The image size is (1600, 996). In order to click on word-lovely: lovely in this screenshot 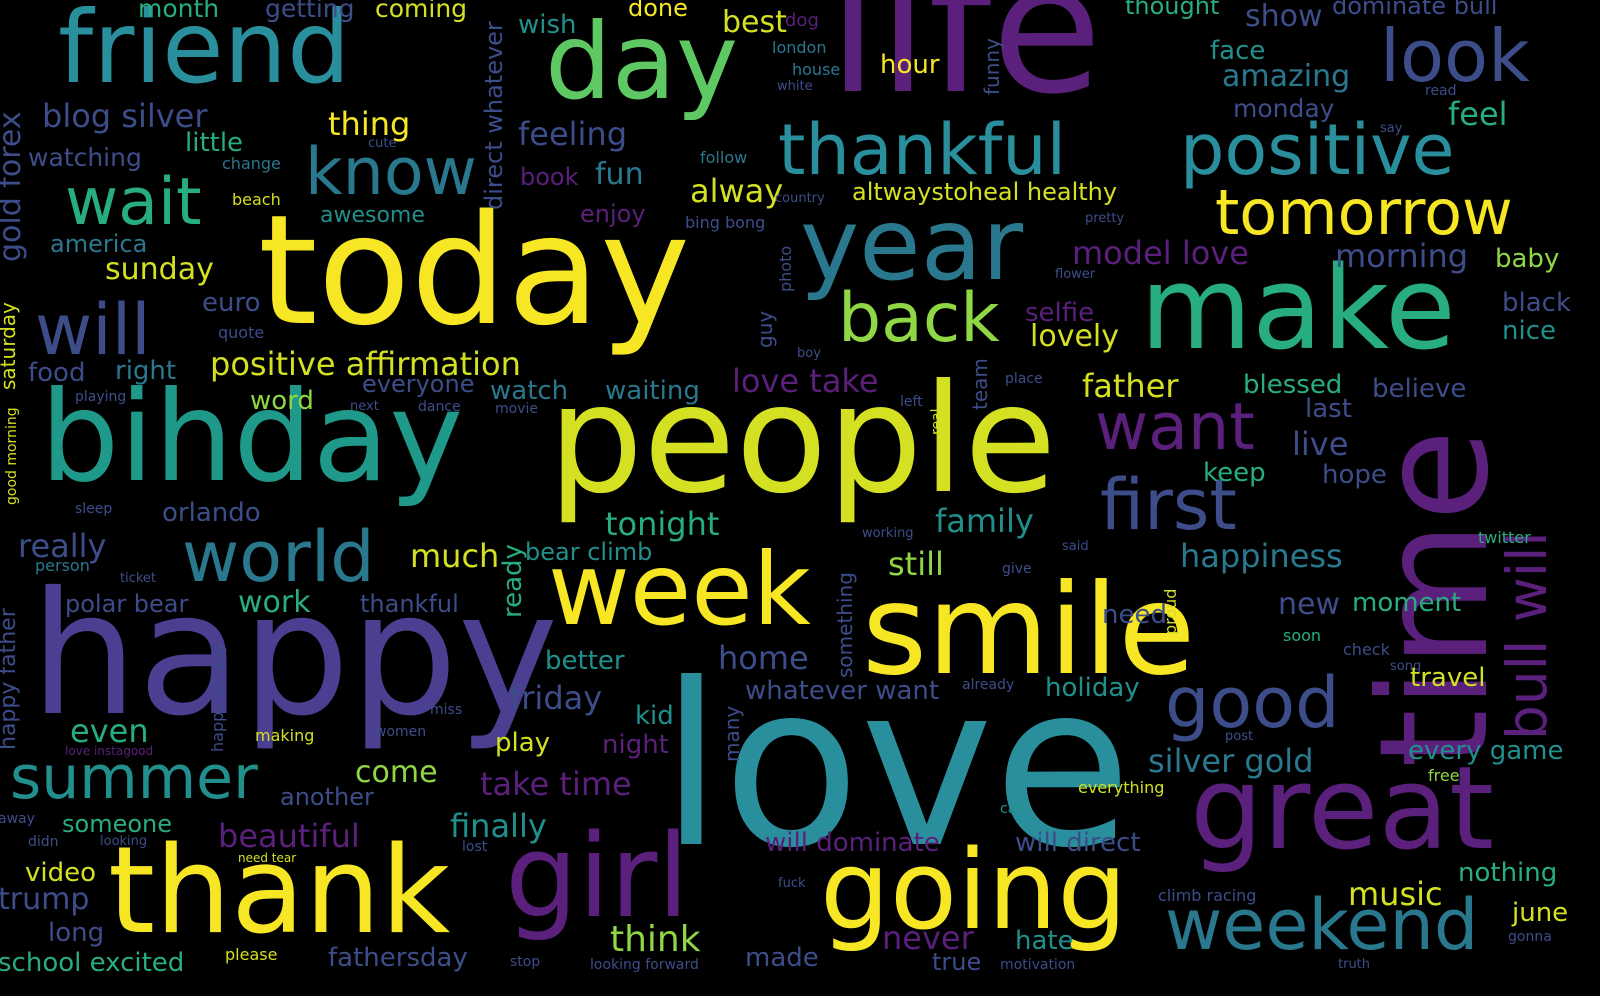, I will do `click(1074, 336)`.